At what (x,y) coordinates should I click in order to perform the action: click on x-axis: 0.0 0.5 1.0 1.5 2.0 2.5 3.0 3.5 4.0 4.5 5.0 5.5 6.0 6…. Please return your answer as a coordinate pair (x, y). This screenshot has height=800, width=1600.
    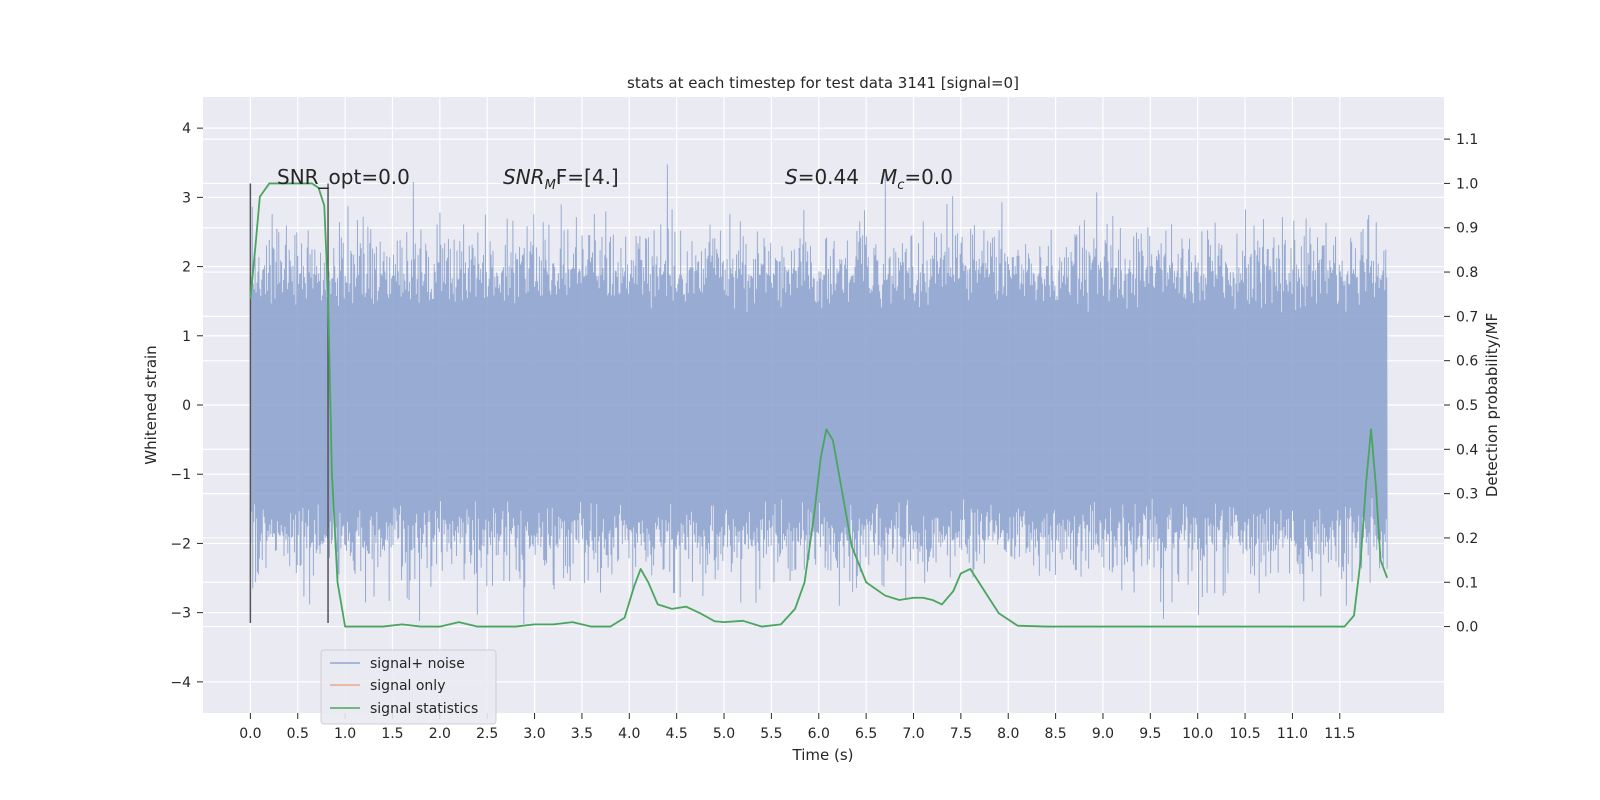
    Looking at the image, I should click on (797, 727).